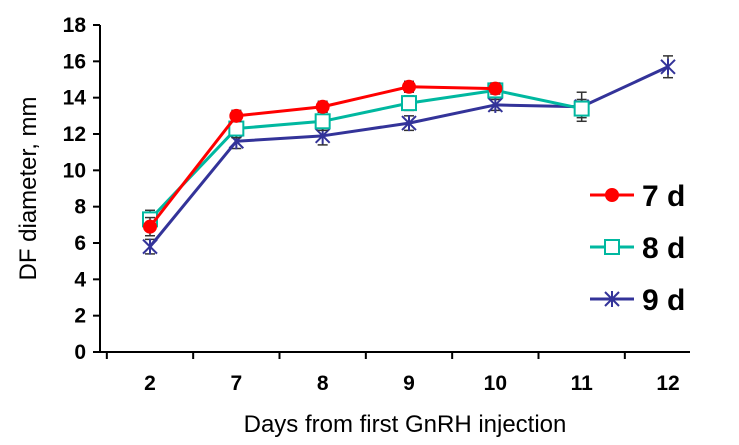  I want to click on y-tick-label: 16, so click(74, 61).